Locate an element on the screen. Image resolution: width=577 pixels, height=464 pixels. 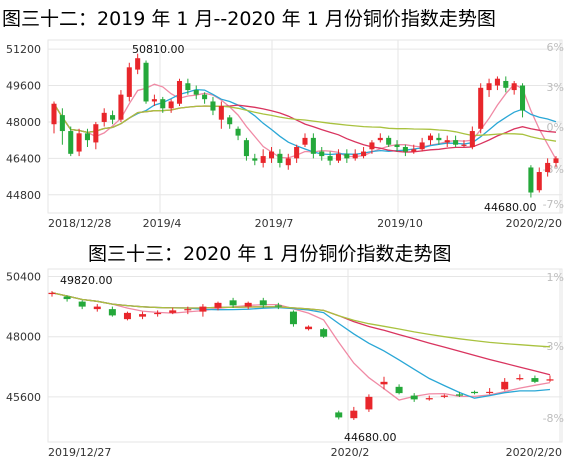
chart1-right-tick-label: 6% is located at coordinates (555, 47).